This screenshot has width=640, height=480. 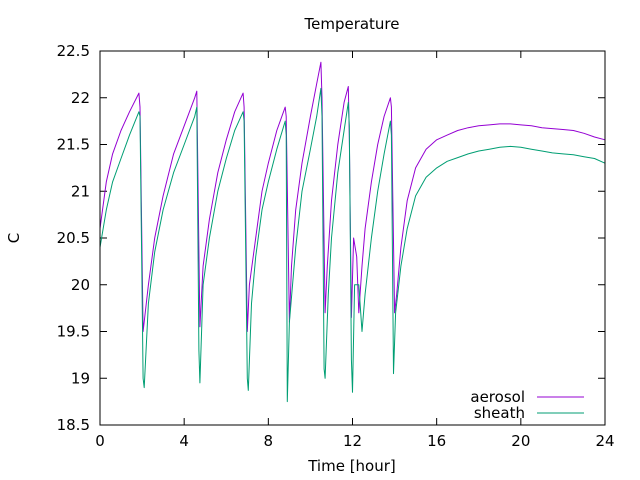 What do you see at coordinates (351, 24) in the screenshot?
I see `chart-title: Temperature` at bounding box center [351, 24].